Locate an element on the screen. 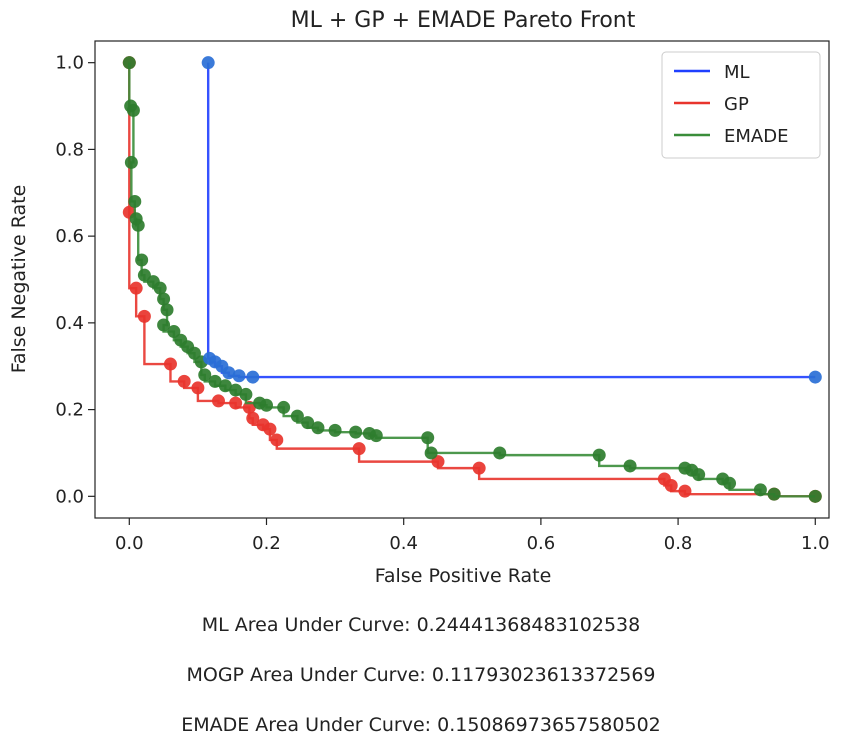 The image size is (842, 752). x-tick-label: 0.6 is located at coordinates (541, 543).